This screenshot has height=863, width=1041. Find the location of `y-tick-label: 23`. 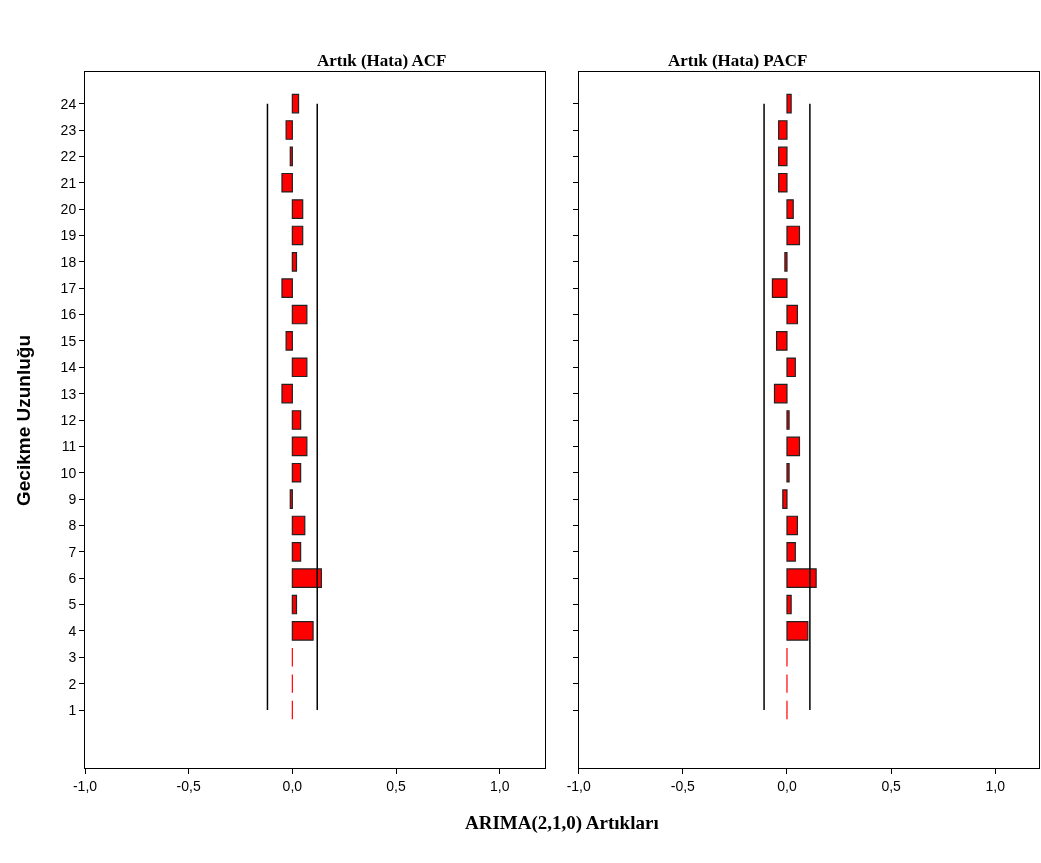

y-tick-label: 23 is located at coordinates (68, 129).